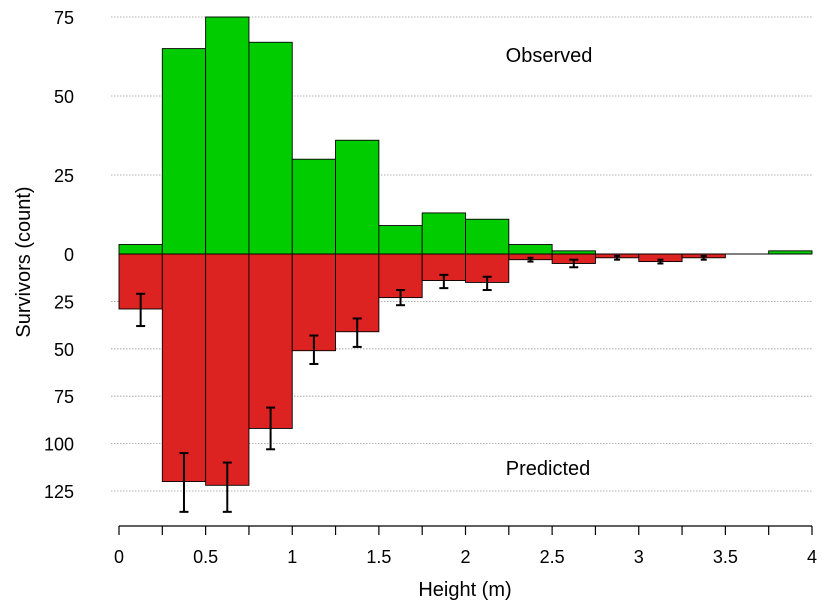  What do you see at coordinates (59, 255) in the screenshot?
I see `y-axis: 75 50 25 0 25 50 75 100 125` at bounding box center [59, 255].